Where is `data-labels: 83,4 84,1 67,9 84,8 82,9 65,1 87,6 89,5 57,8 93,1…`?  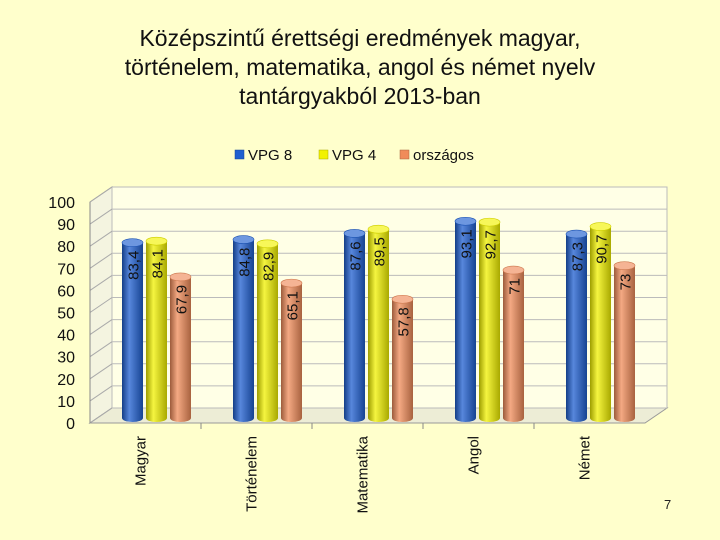
data-labels: 83,4 84,1 67,9 84,8 82,9 65,1 87,6 89,5 57,8 93,1… is located at coordinates (380, 282).